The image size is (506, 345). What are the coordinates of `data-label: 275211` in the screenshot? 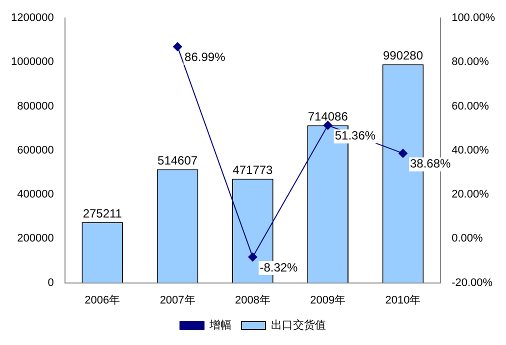 It's located at (102, 213).